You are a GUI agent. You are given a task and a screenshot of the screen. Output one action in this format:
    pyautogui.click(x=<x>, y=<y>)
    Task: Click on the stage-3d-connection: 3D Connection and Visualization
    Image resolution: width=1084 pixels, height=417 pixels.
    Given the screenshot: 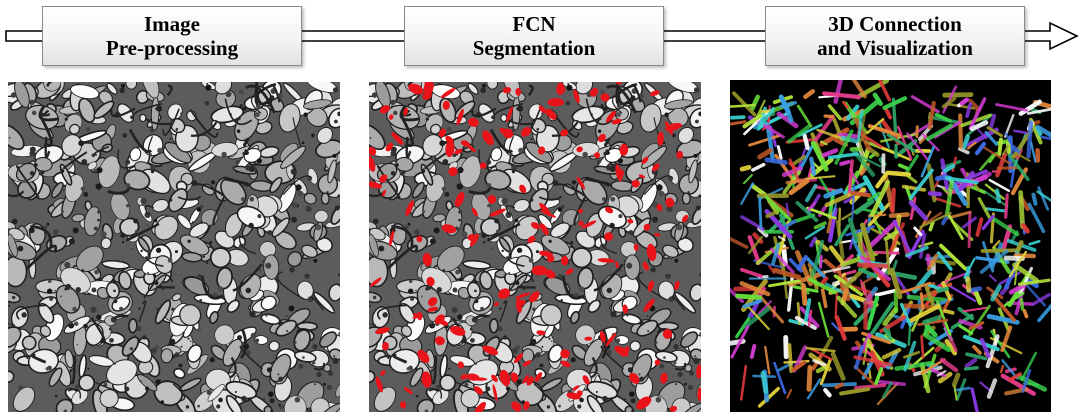 What is the action you would take?
    pyautogui.click(x=895, y=36)
    